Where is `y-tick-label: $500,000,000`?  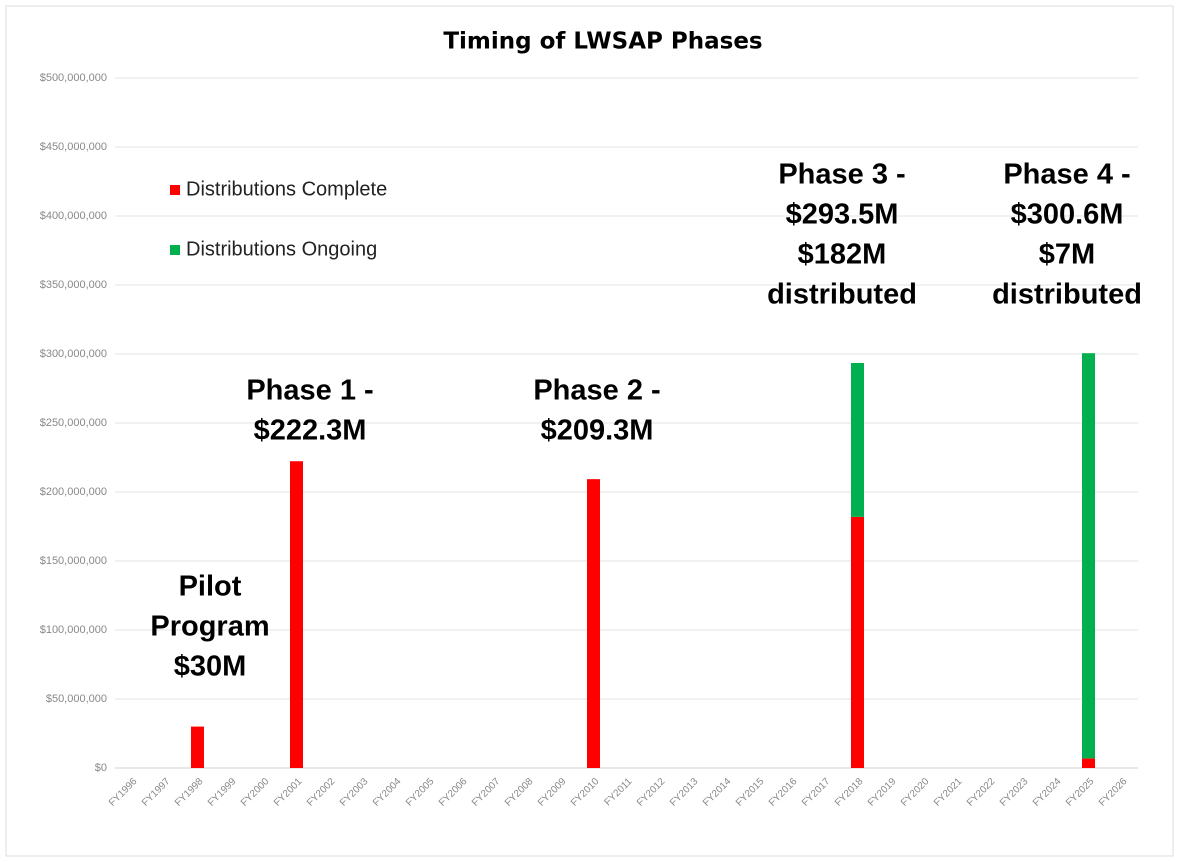
y-tick-label: $500,000,000 is located at coordinates (73, 78).